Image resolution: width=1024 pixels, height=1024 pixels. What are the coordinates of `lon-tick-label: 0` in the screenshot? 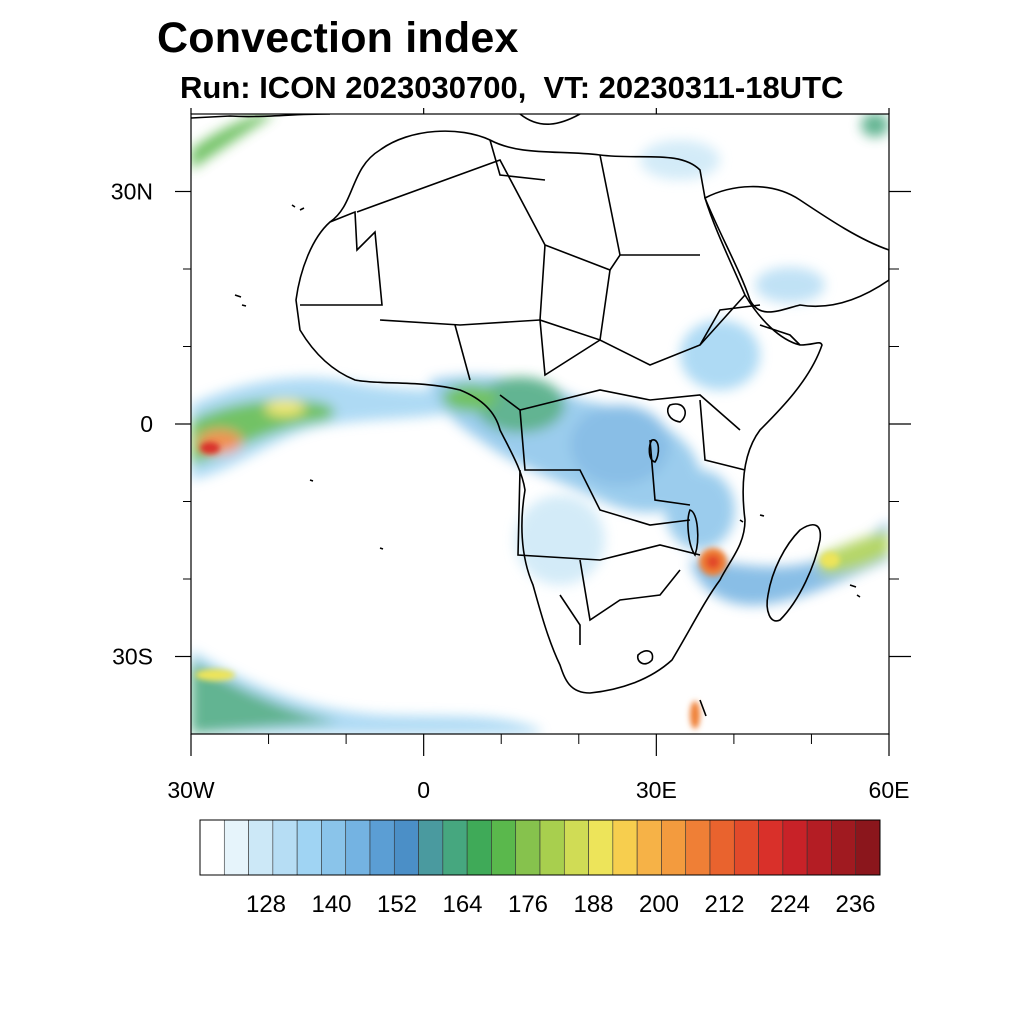 It's located at (423, 790).